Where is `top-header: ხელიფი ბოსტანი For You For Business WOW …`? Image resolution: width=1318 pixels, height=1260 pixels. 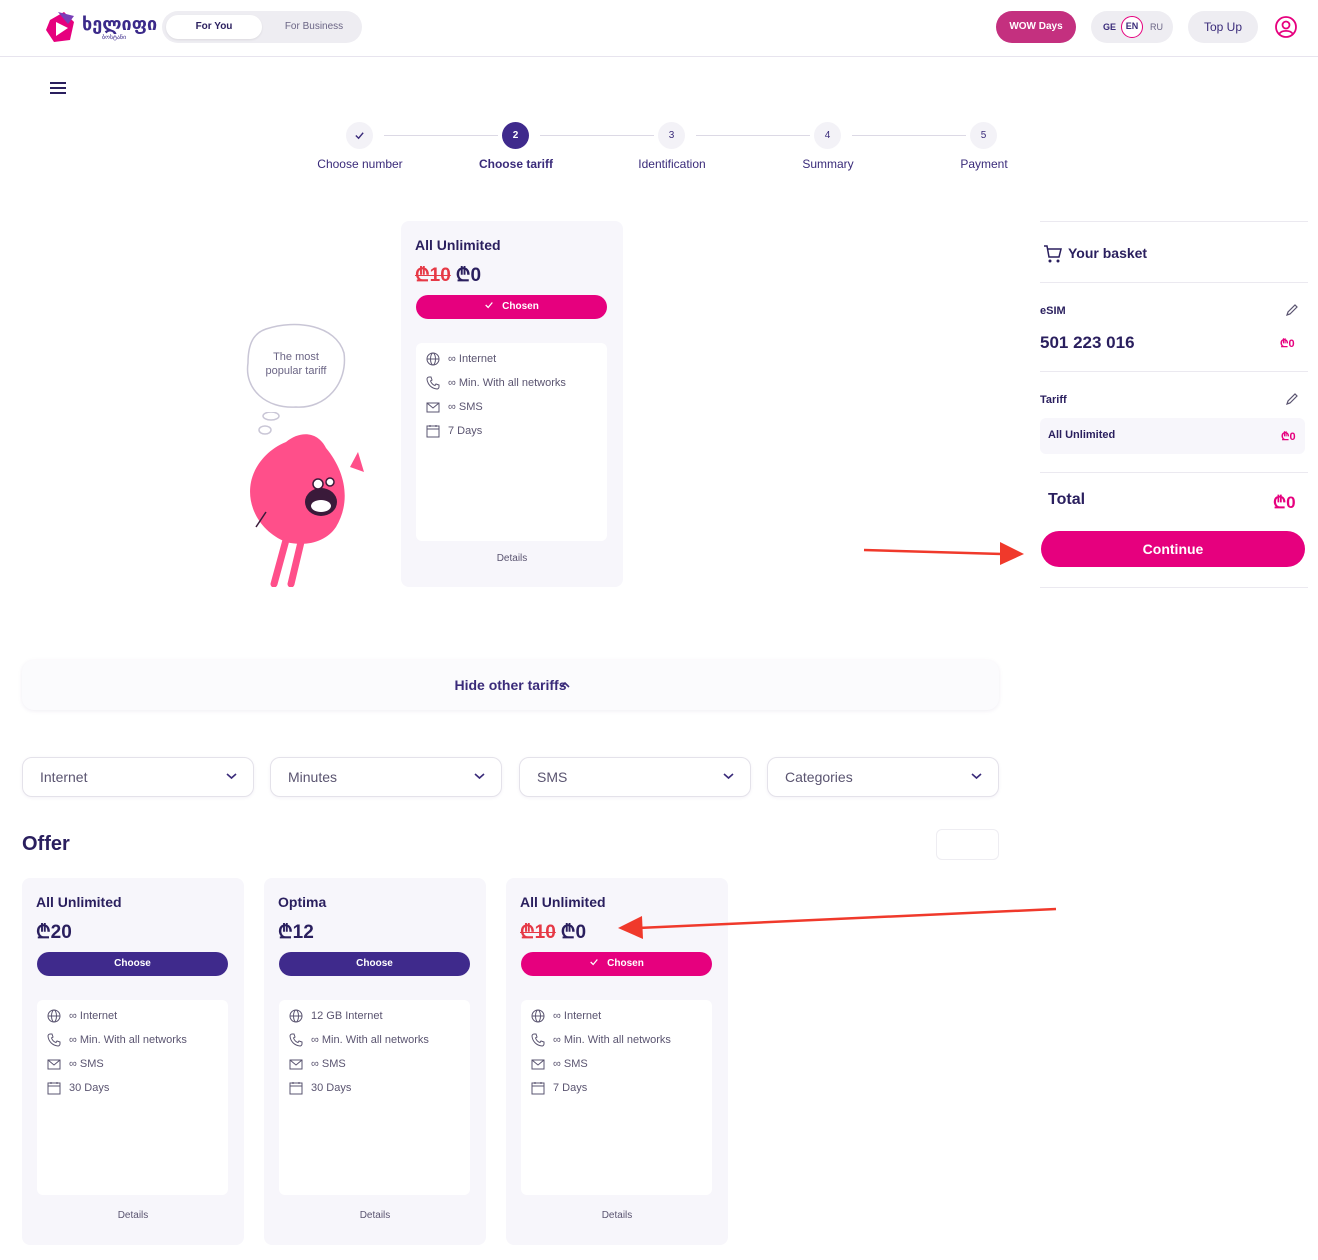
top-header: ხელიფი ბოსტანი For You For Business WOW … is located at coordinates (659, 28).